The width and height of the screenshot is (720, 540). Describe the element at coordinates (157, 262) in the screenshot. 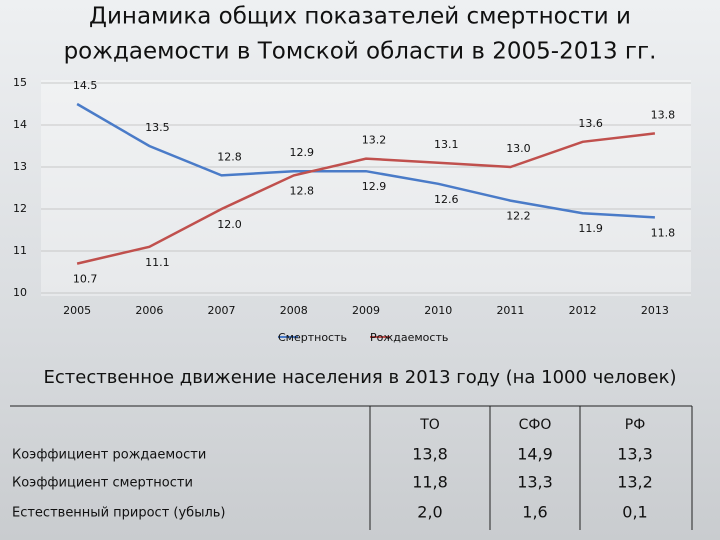

I see `data-label: 11.1` at that location.